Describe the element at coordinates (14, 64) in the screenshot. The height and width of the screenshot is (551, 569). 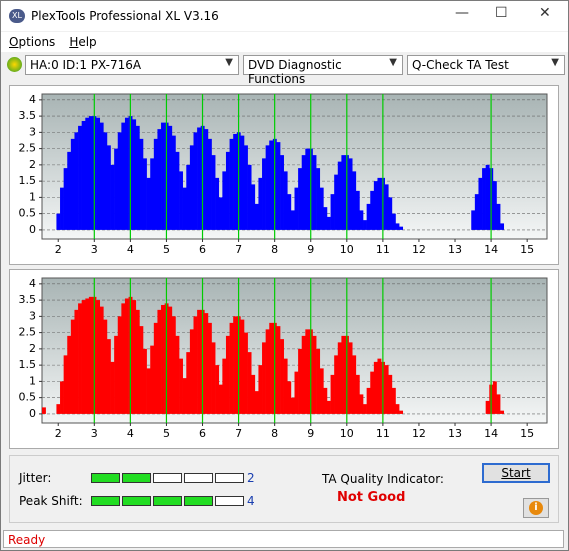
I see `drive-icon` at that location.